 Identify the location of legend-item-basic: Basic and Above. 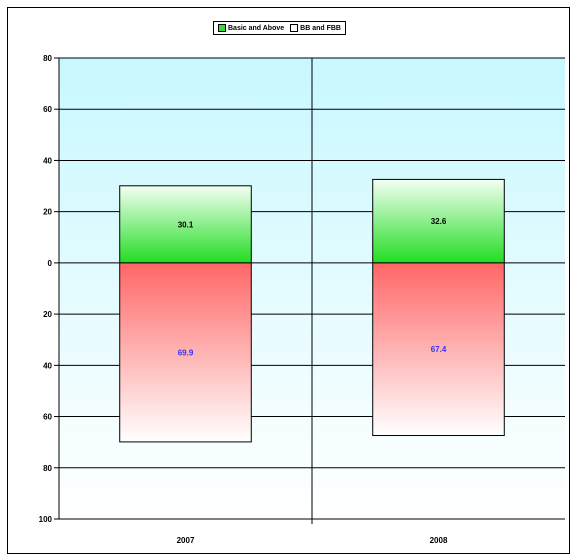
(251, 28).